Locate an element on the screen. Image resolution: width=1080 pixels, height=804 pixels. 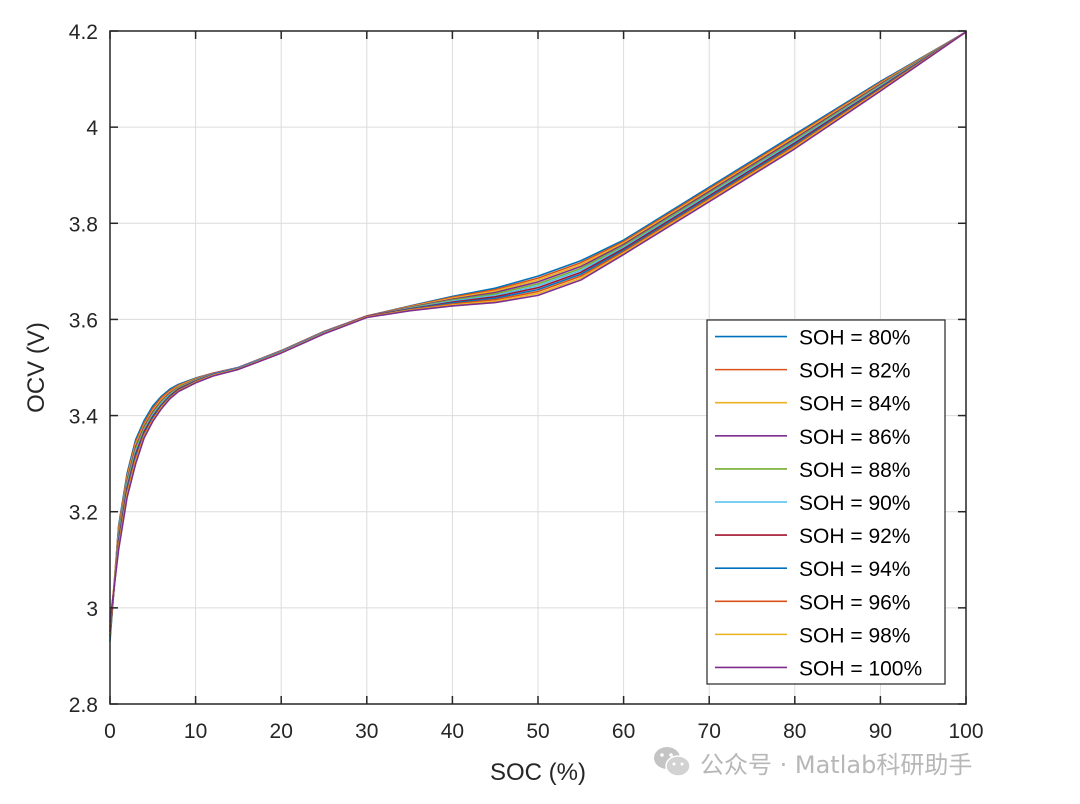
watermark: 公众号 · Matlab科研助手 is located at coordinates (812, 762).